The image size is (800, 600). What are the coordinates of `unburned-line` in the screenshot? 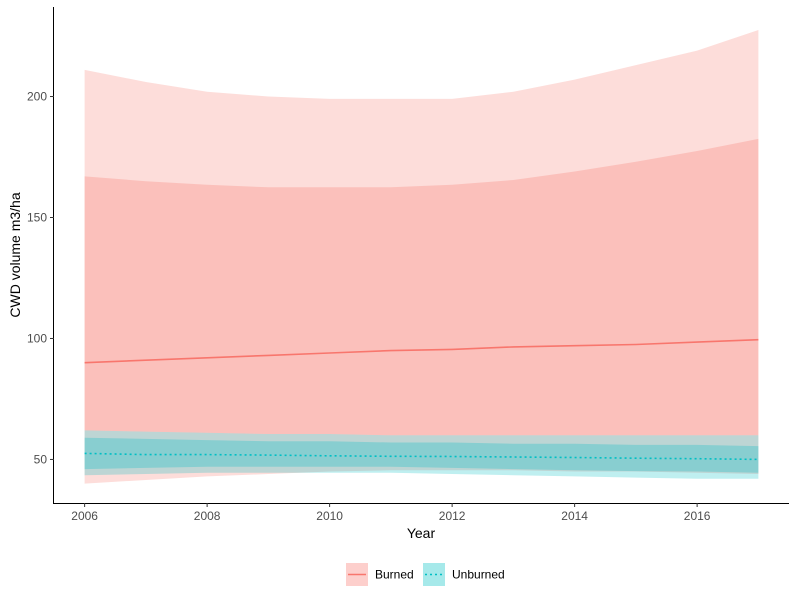 It's located at (421, 456).